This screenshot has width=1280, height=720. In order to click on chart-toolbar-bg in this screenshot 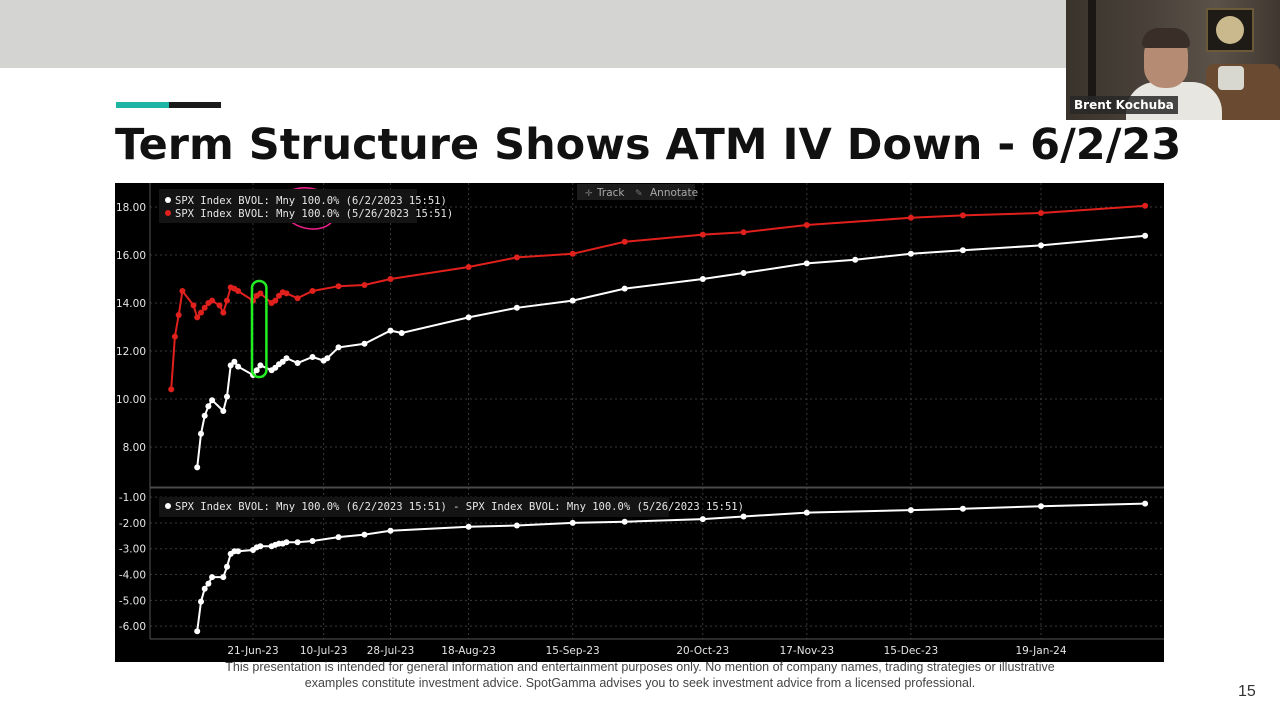, I will do `click(636, 192)`.